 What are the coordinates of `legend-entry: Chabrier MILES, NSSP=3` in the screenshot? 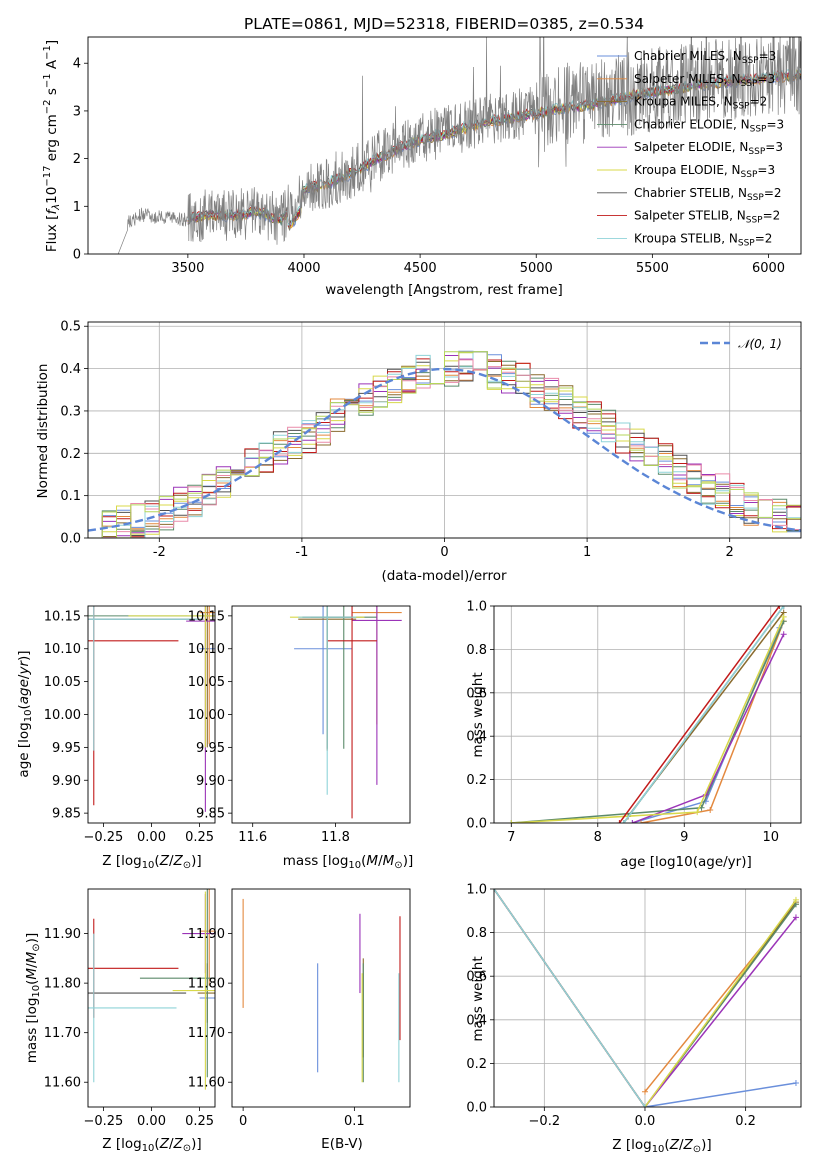 It's located at (705, 57).